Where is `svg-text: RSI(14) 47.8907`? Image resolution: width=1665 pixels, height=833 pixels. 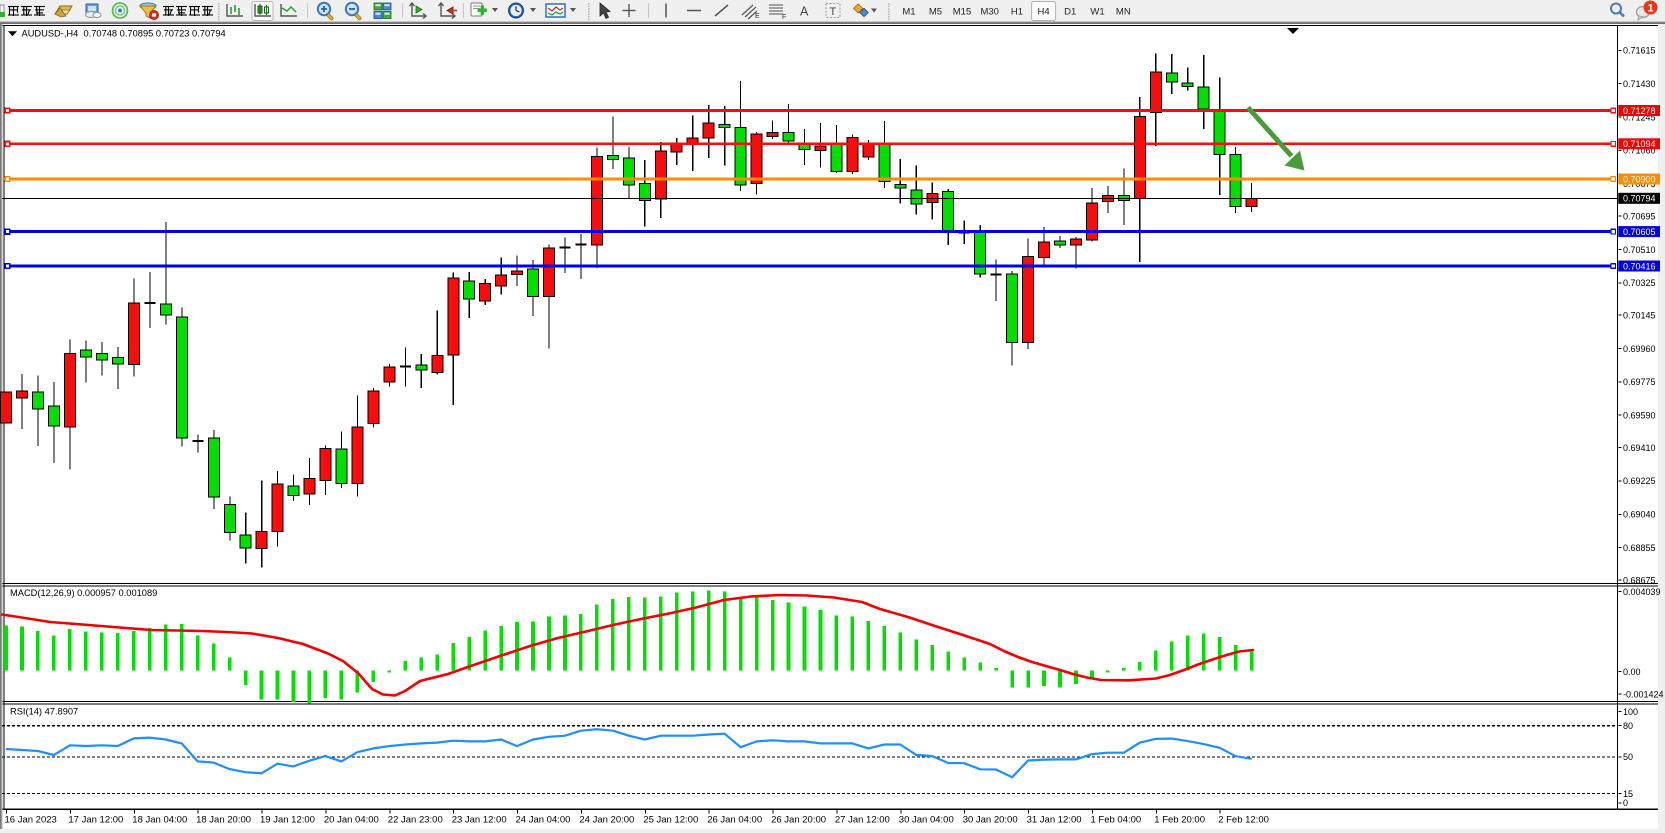 svg-text: RSI(14) 47.8907 is located at coordinates (44, 712).